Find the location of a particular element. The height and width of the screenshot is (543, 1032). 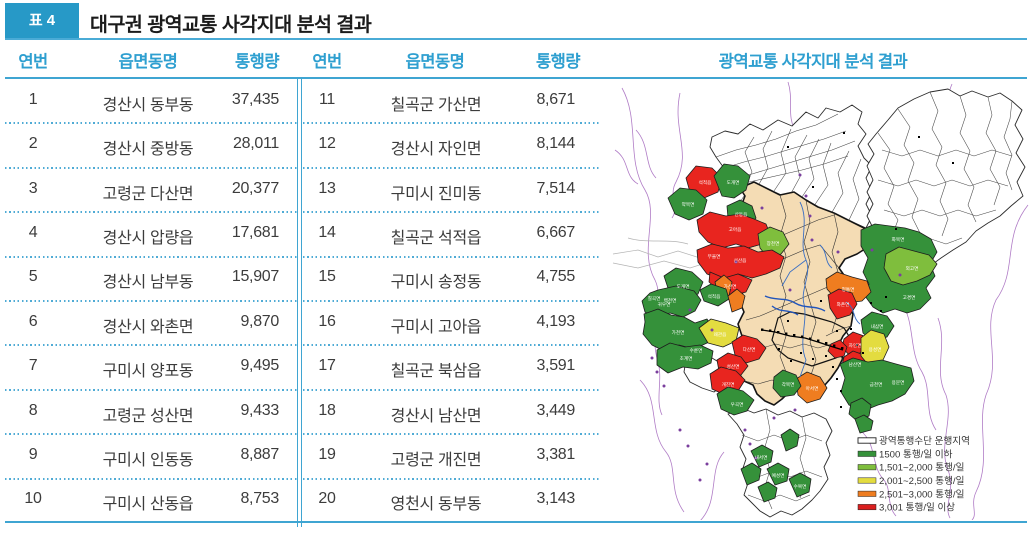

svg-text: 용문면 is located at coordinates (898, 382).